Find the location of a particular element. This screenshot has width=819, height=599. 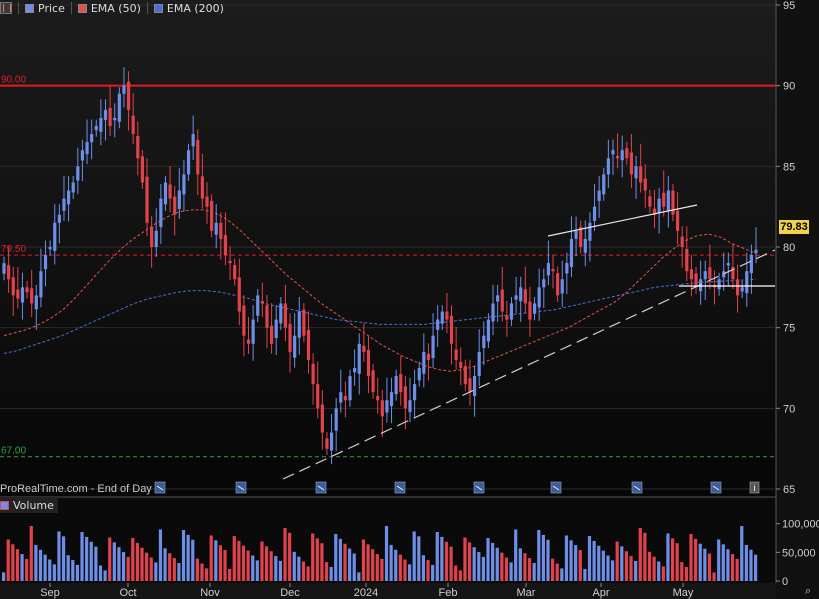

legend-price: Price is located at coordinates (45, 8).